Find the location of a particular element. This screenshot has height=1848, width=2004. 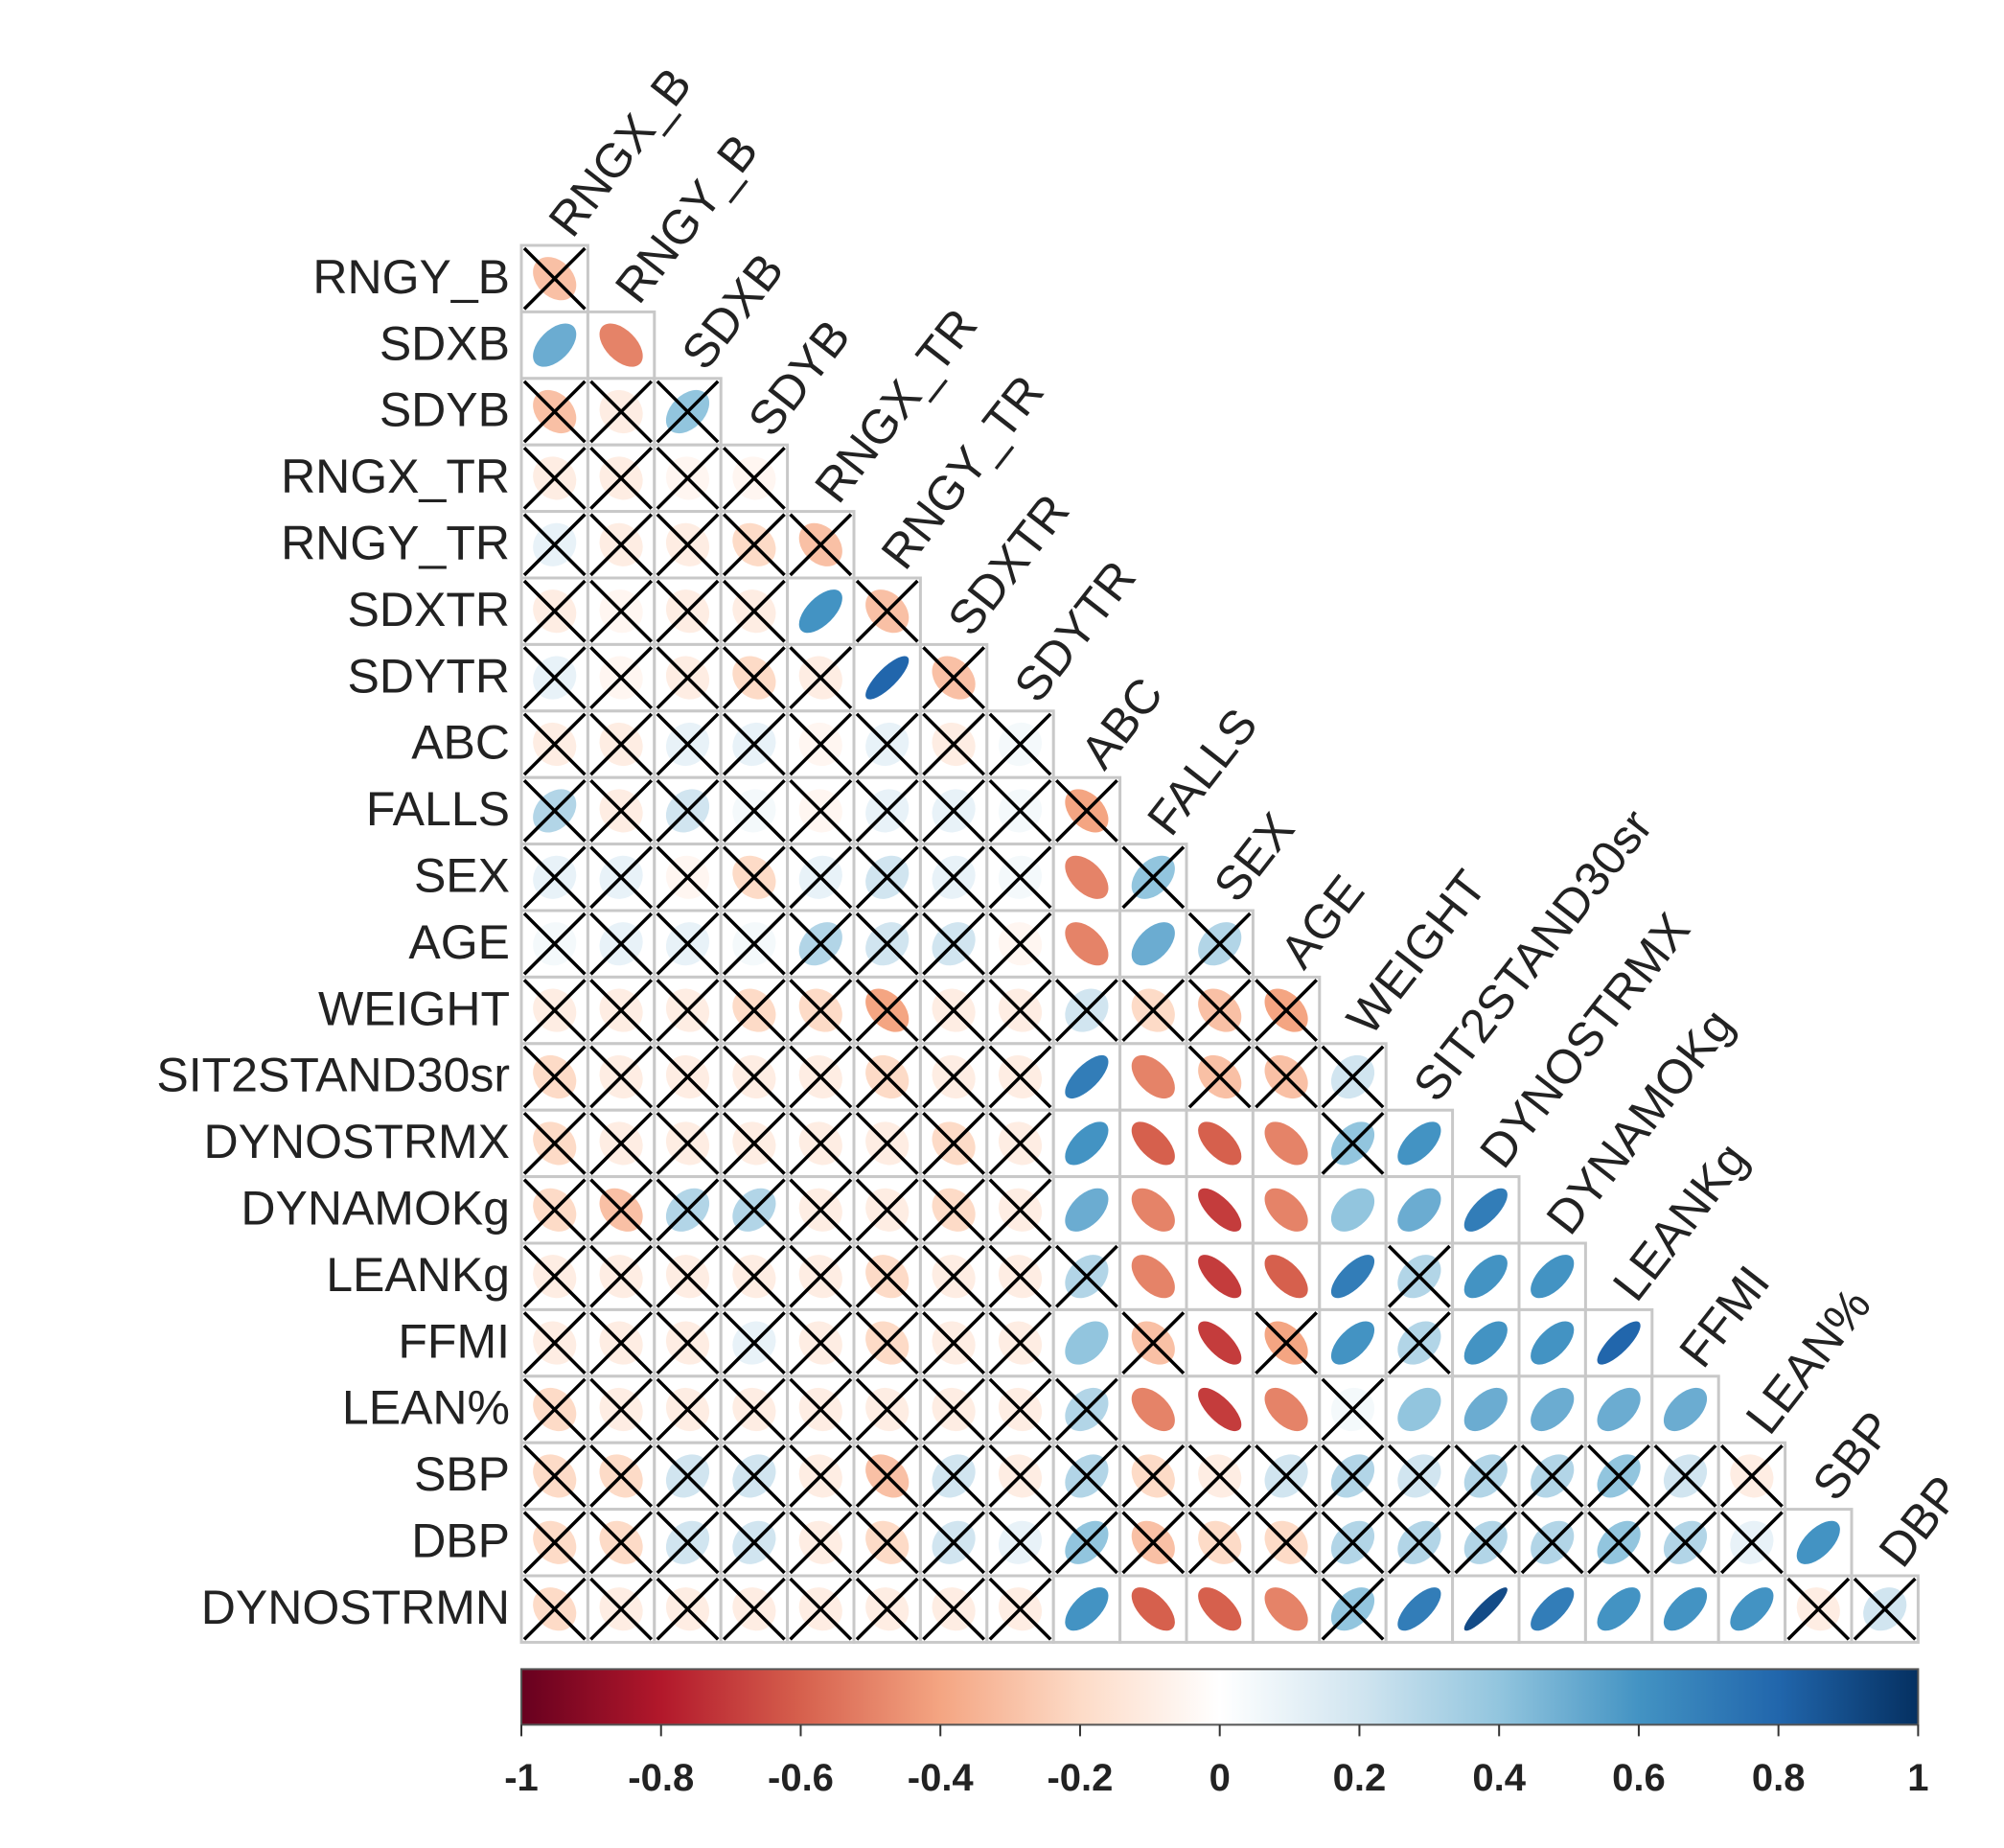

row-label: SDXTR is located at coordinates (429, 610).